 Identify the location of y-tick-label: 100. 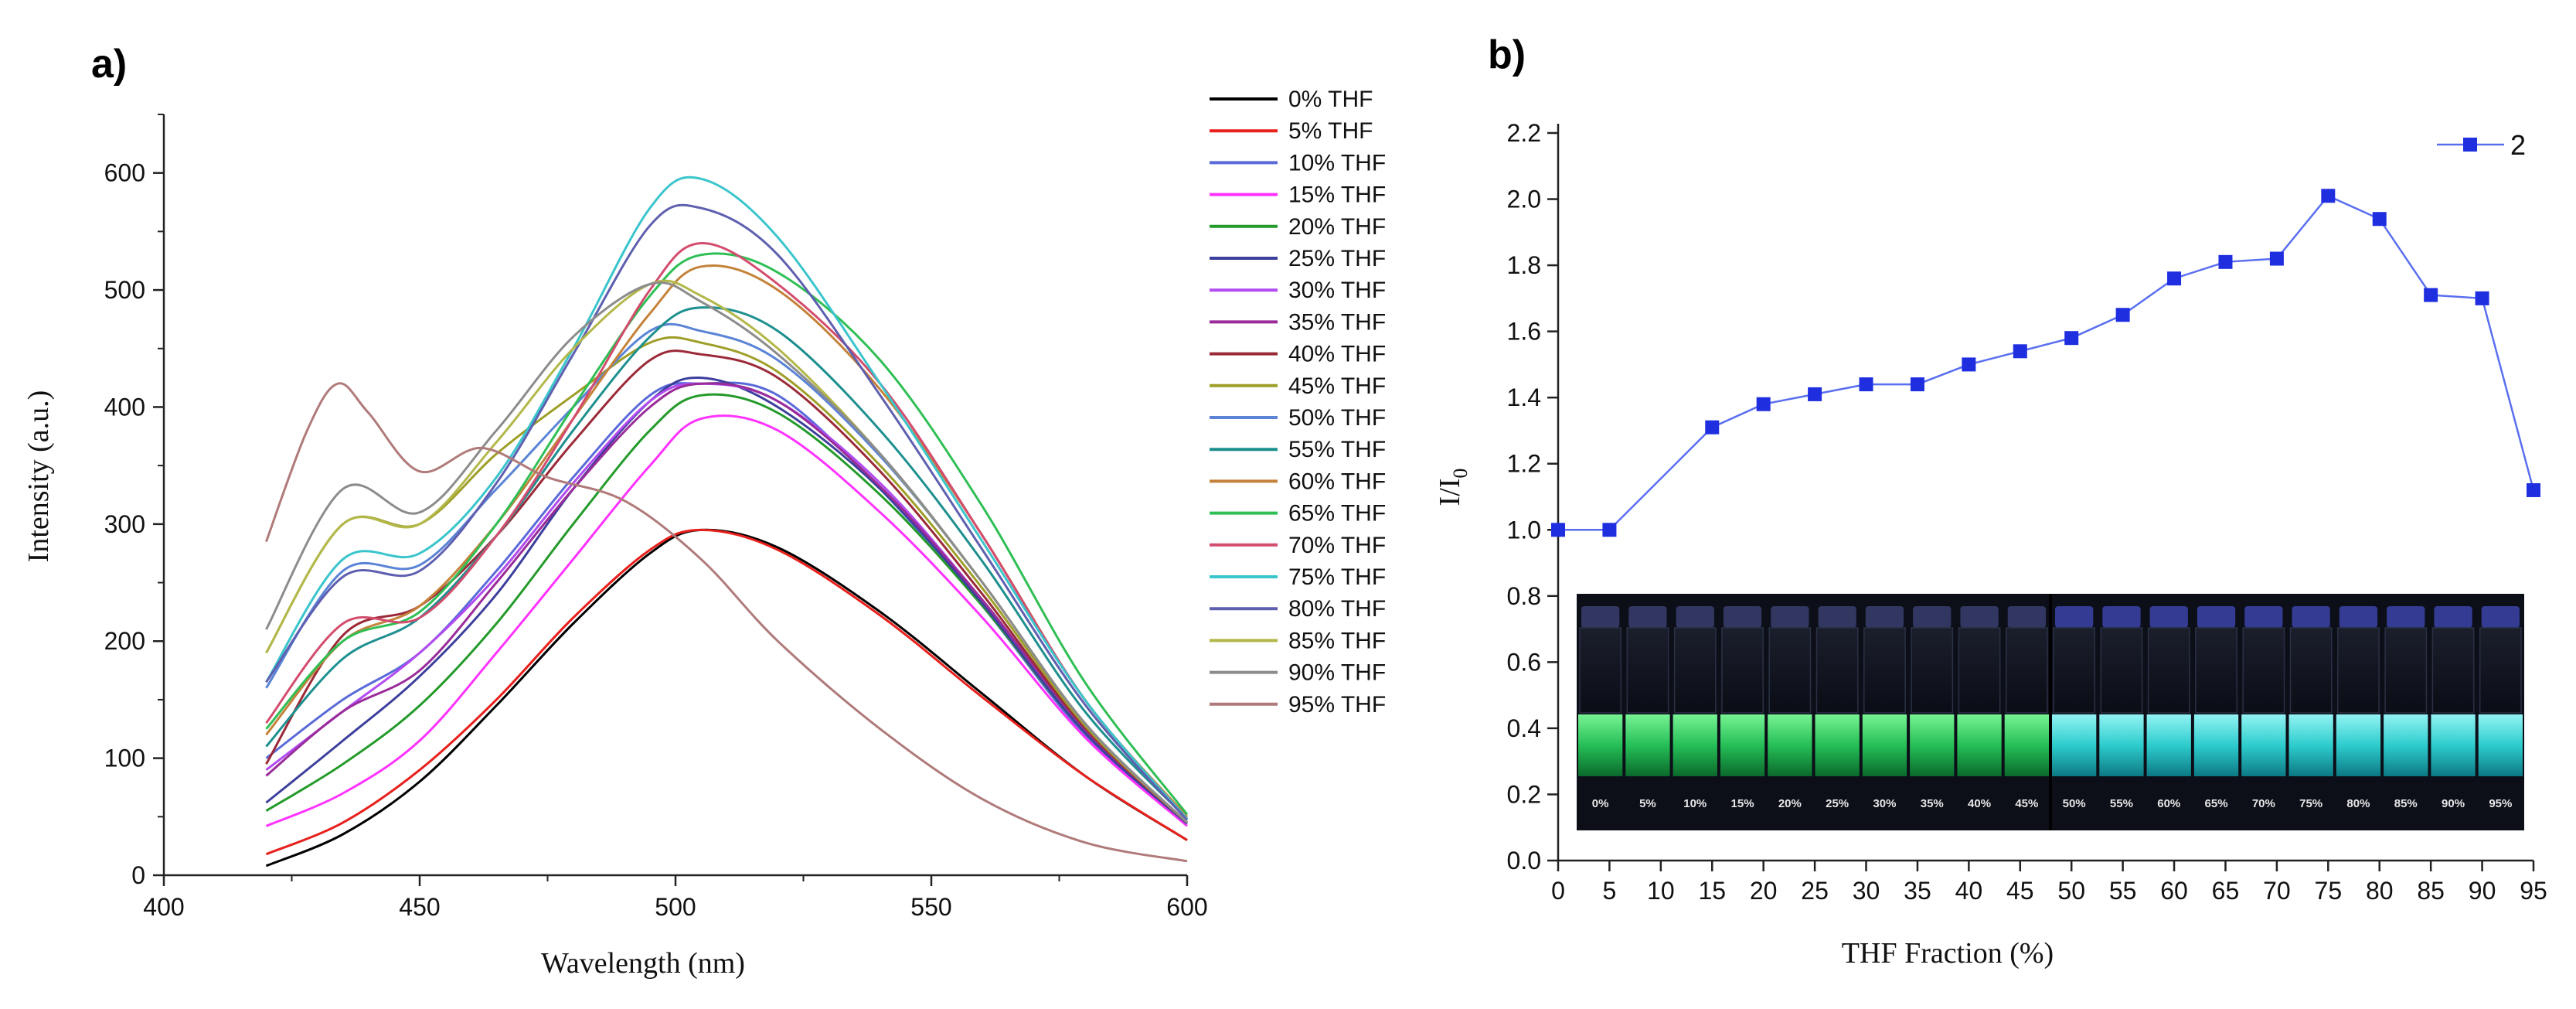
(124, 758).